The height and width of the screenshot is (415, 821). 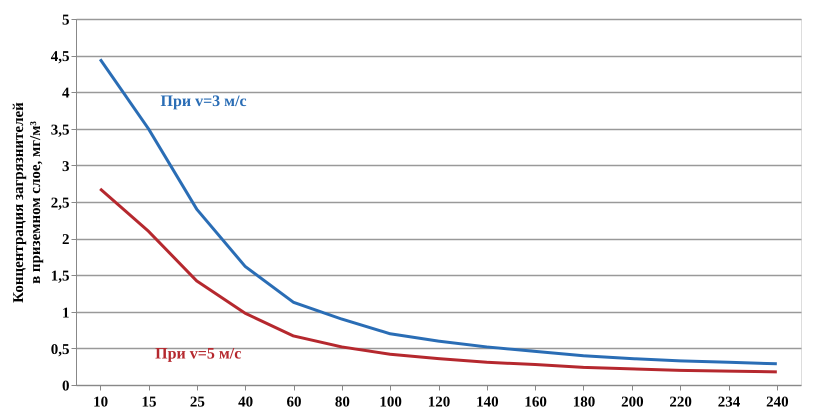 I want to click on x-tick-label: 140, so click(x=487, y=402).